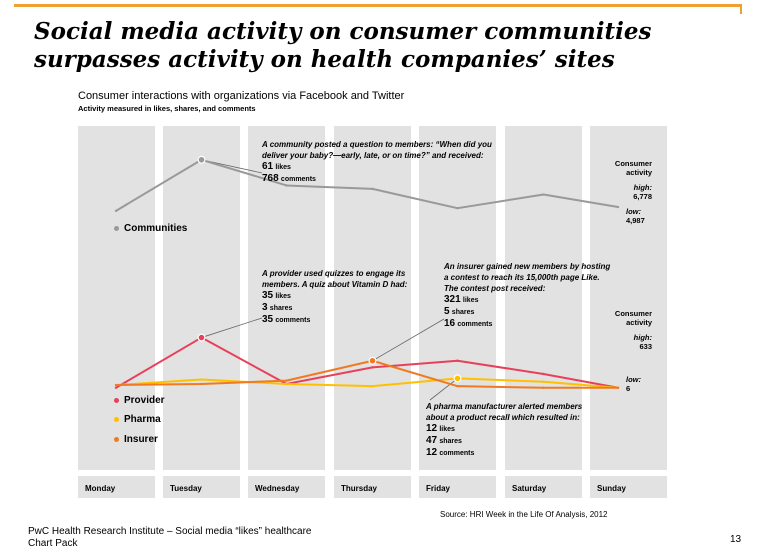 This screenshot has width=762, height=555. I want to click on ca-high-label: high:, so click(642, 337).